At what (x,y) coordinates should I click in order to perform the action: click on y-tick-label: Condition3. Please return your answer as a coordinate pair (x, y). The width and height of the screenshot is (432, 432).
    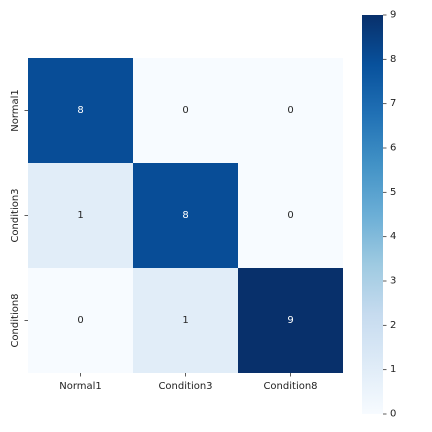
    Looking at the image, I should click on (15, 215).